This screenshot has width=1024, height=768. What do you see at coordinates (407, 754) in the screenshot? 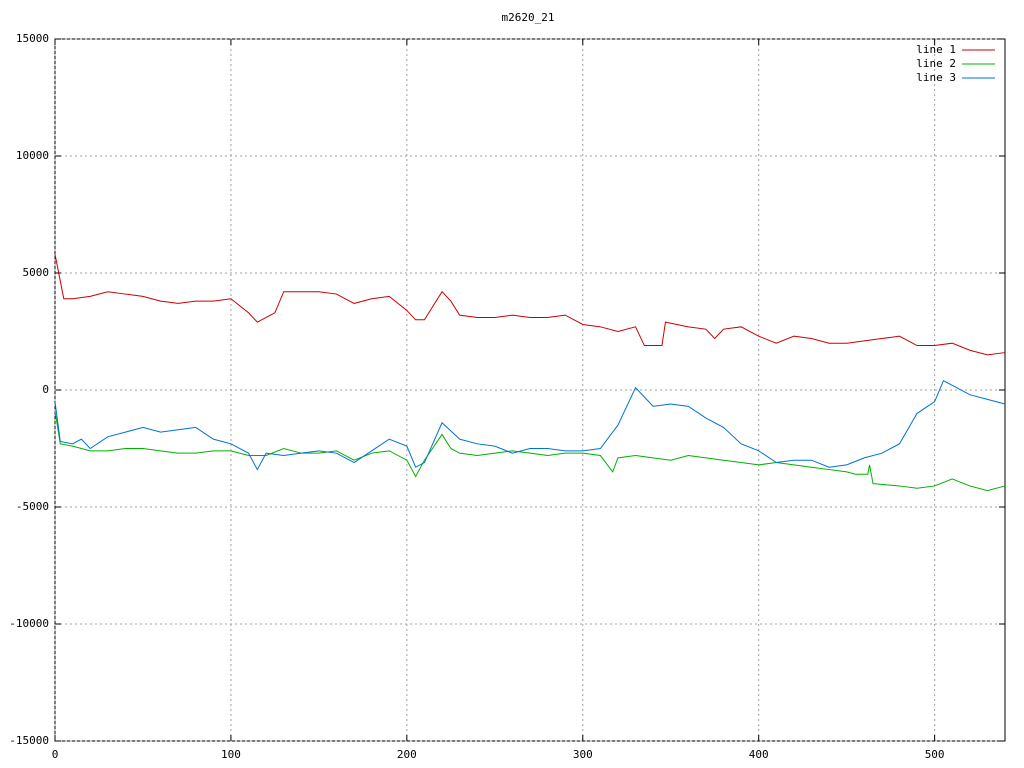
I see `x-tick-label: 200` at bounding box center [407, 754].